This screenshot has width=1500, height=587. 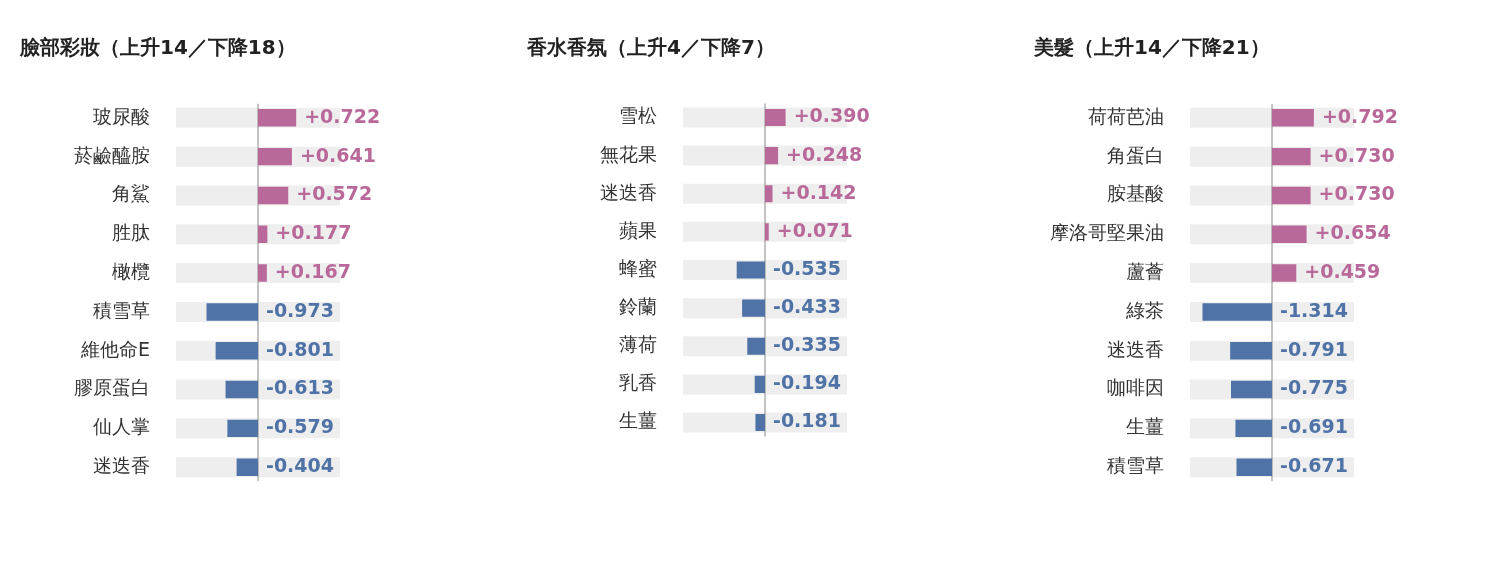 What do you see at coordinates (824, 153) in the screenshot?
I see `data-label: +0.248` at bounding box center [824, 153].